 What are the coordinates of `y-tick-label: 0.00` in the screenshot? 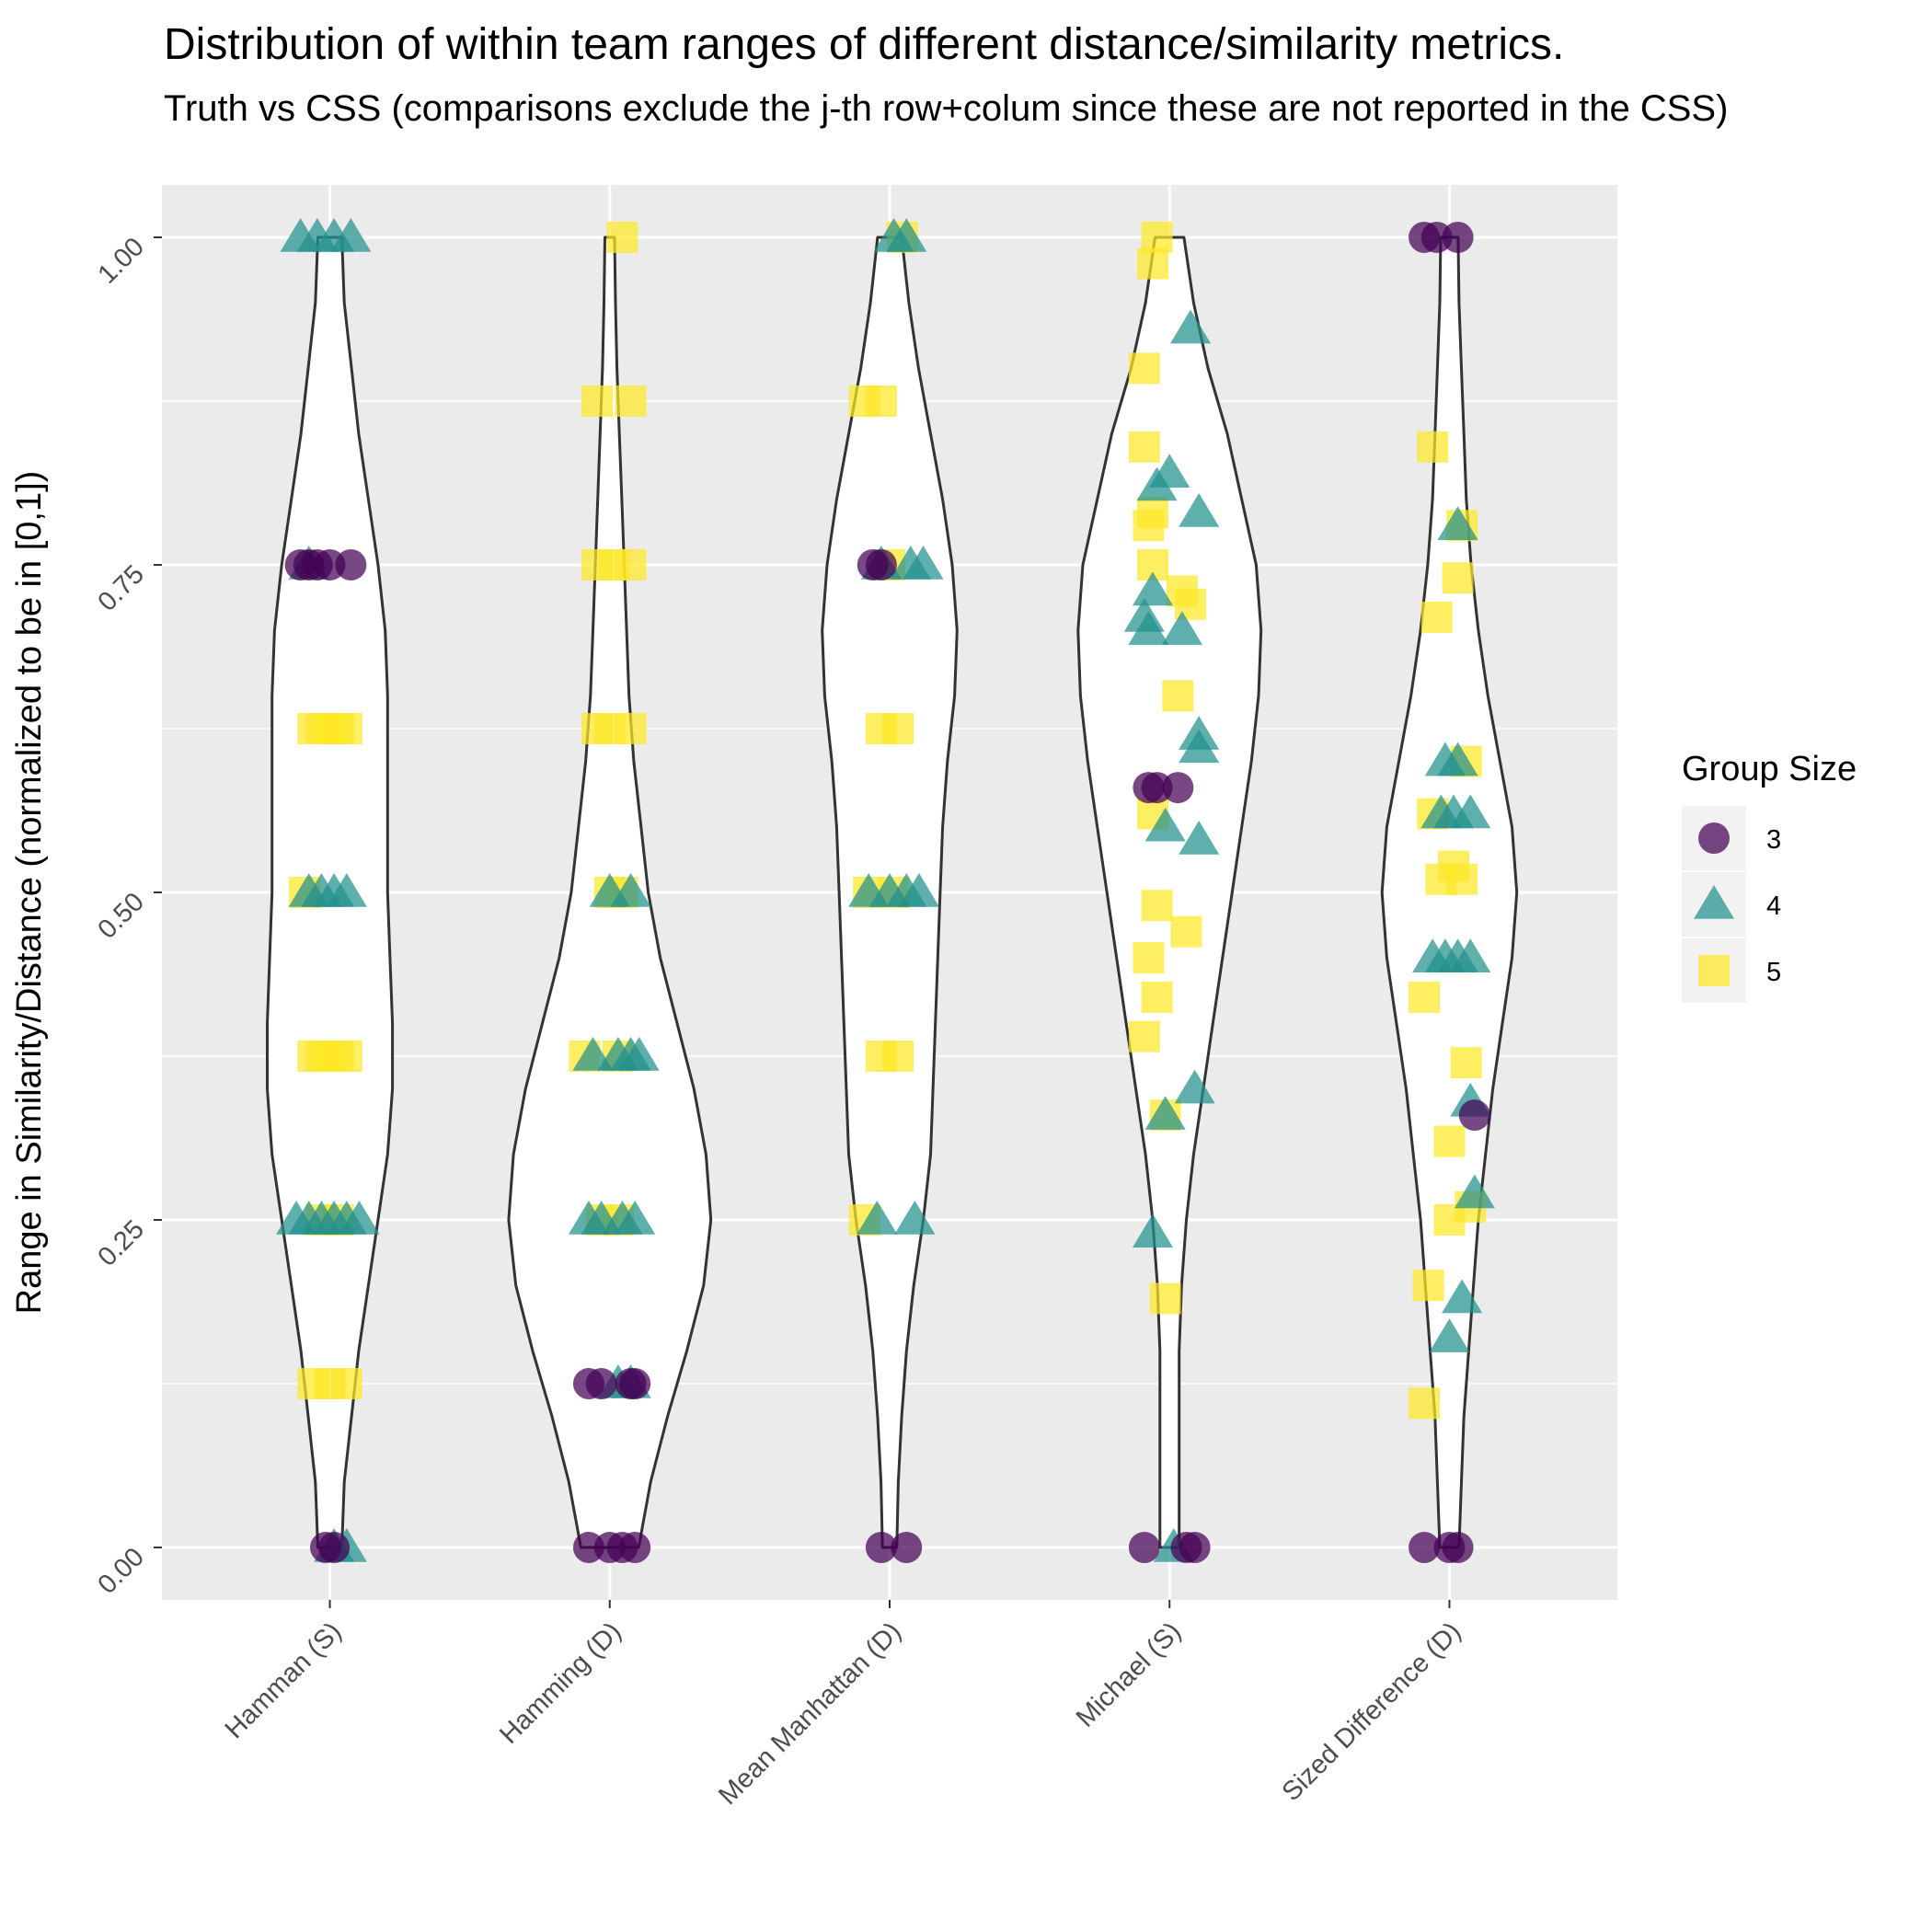 It's located at (121, 1571).